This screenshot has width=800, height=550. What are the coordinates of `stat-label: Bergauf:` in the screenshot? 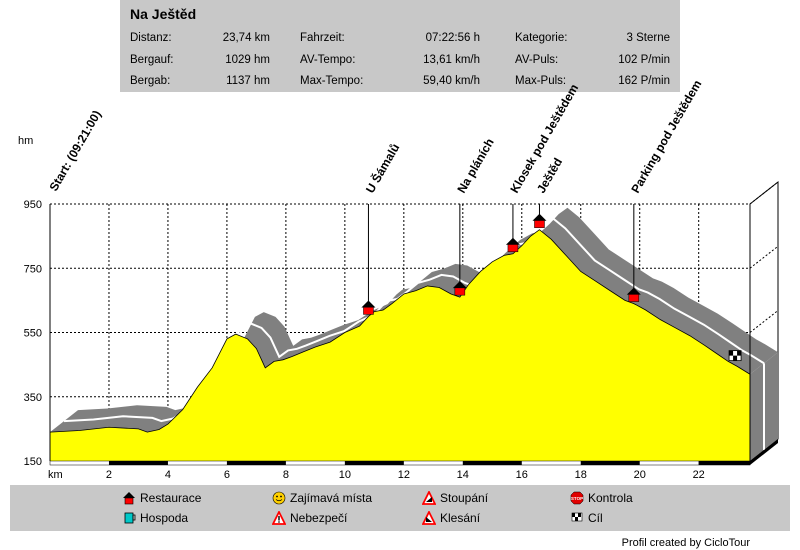 It's located at (152, 60).